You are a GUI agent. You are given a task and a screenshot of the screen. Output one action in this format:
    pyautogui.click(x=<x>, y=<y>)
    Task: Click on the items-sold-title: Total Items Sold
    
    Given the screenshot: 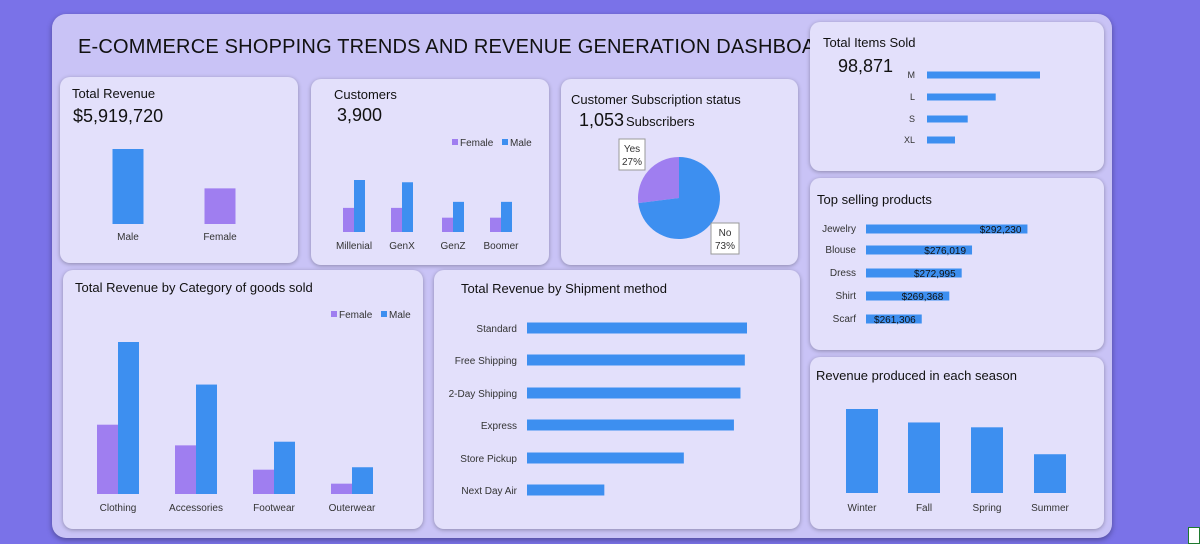 What is the action you would take?
    pyautogui.click(x=869, y=42)
    